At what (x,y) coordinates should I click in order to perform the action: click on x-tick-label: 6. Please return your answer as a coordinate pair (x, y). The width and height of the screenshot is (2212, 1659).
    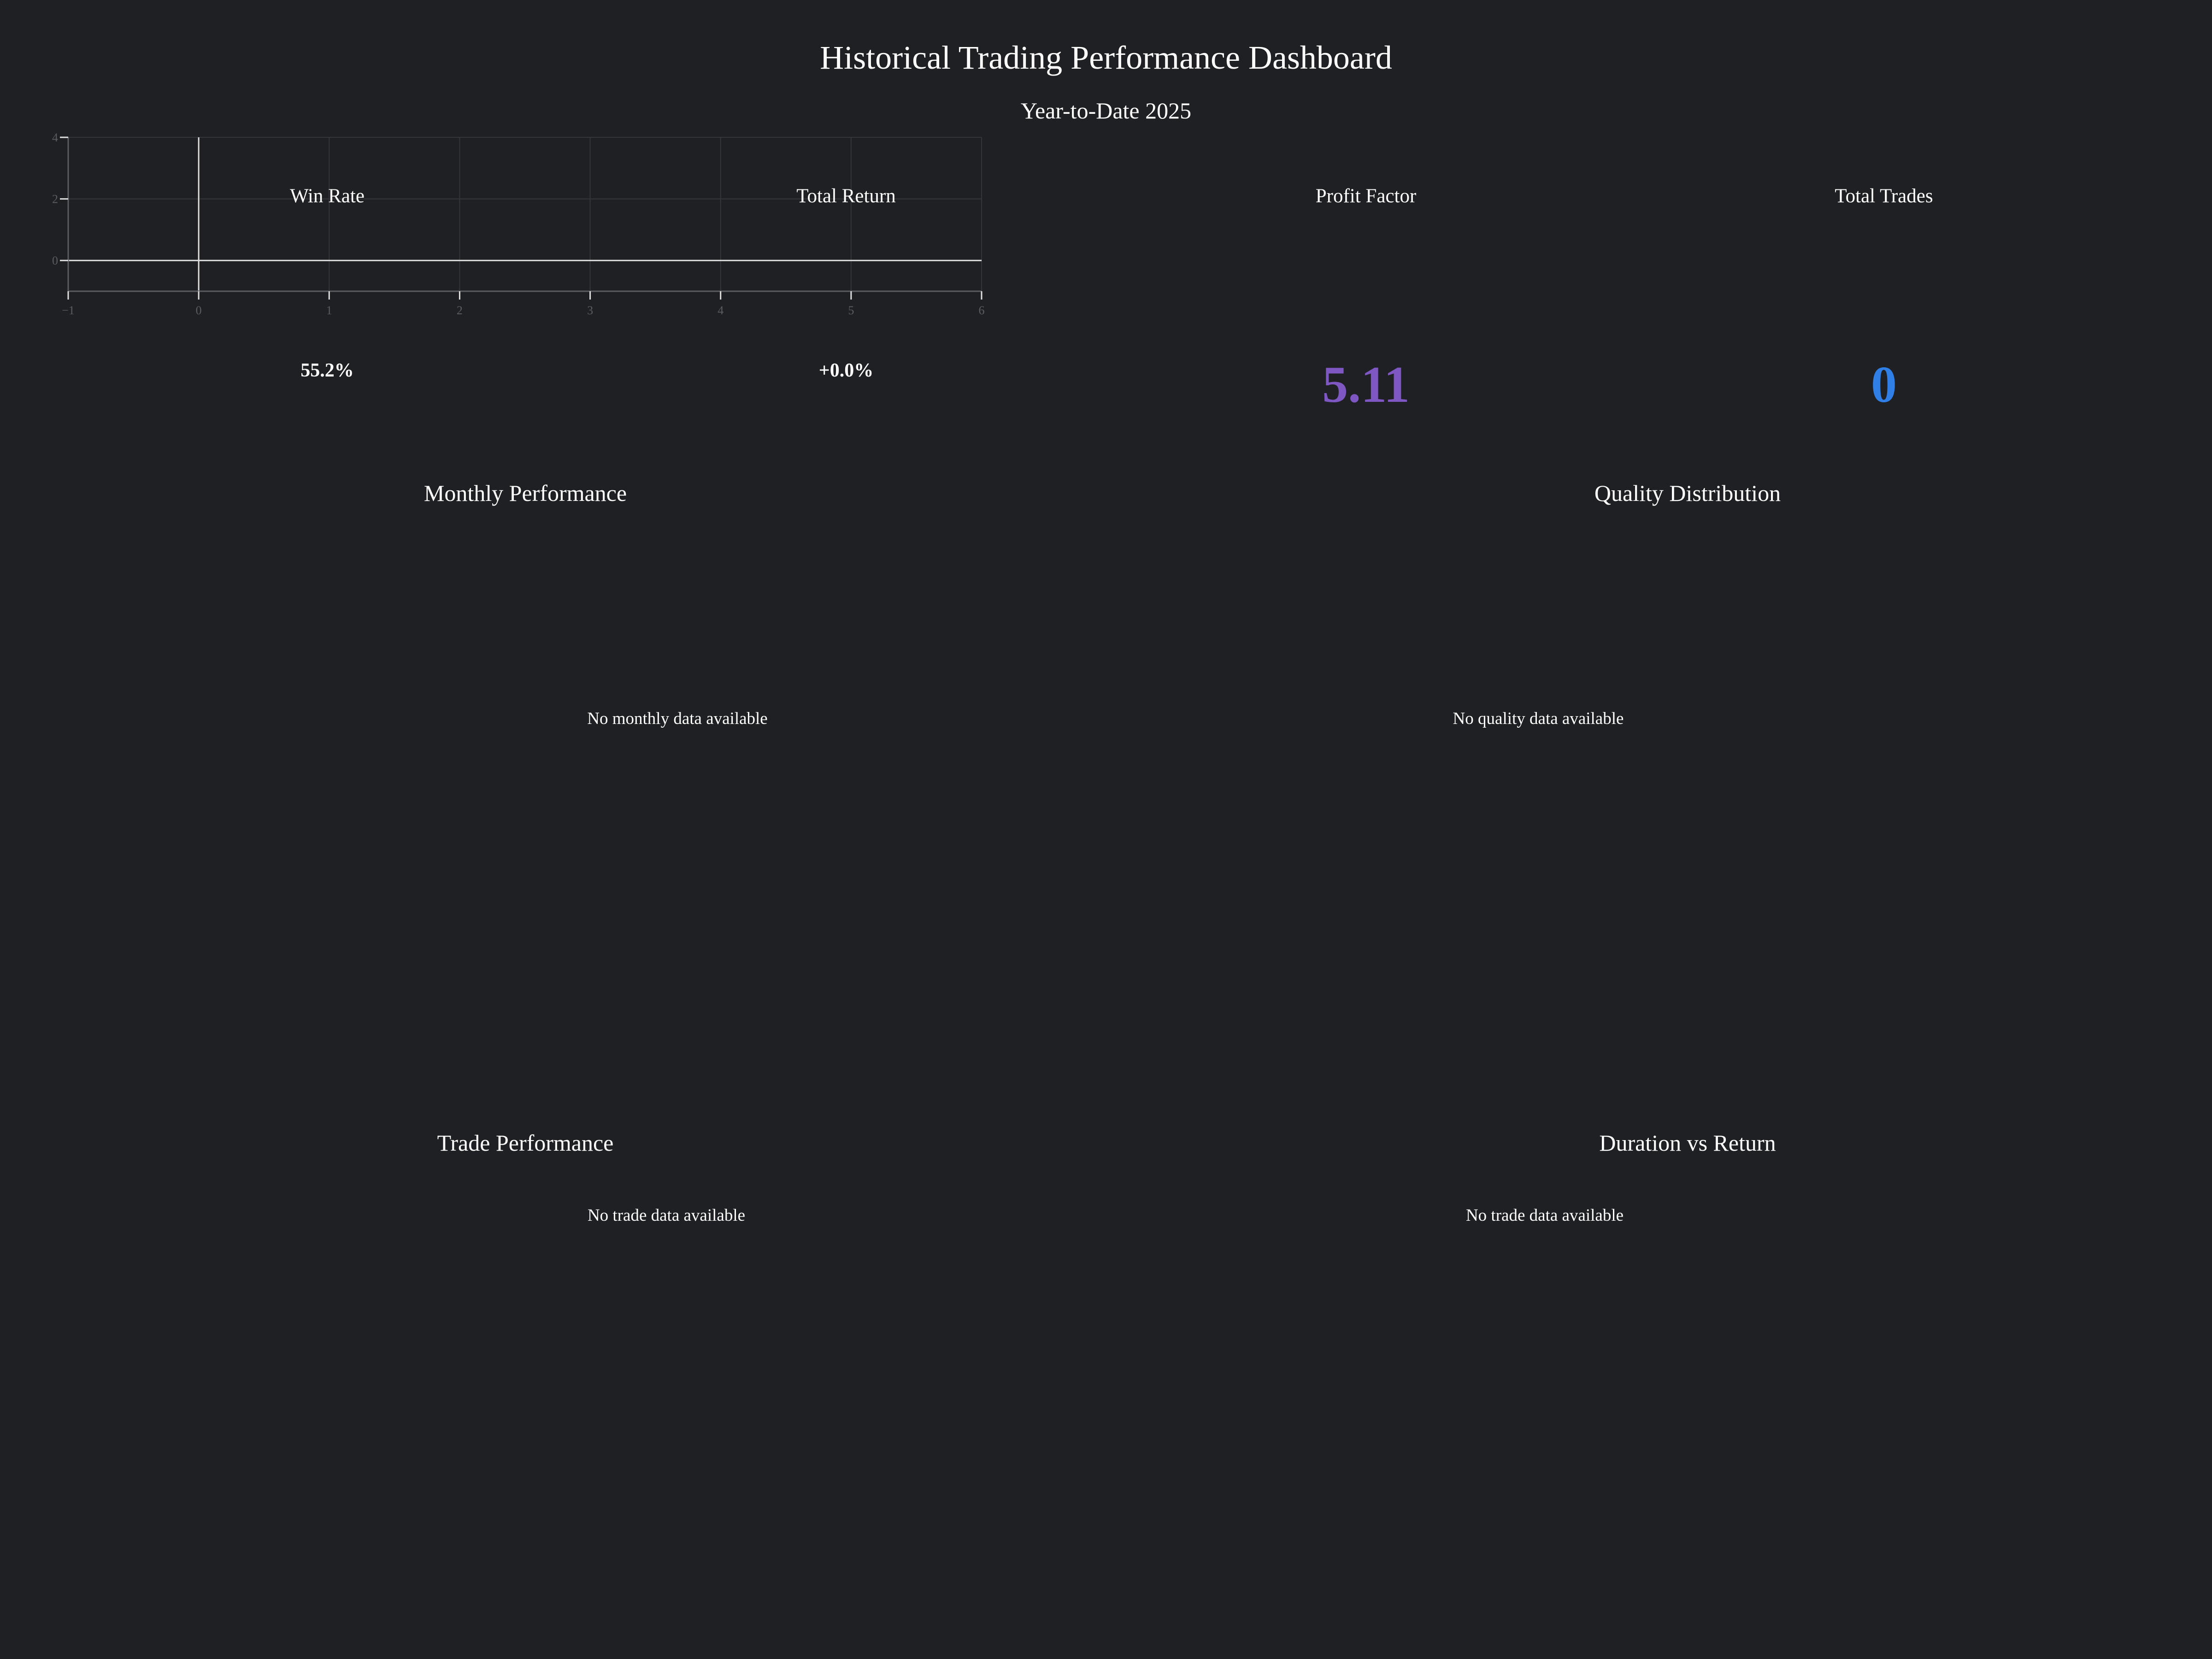
    Looking at the image, I should click on (982, 310).